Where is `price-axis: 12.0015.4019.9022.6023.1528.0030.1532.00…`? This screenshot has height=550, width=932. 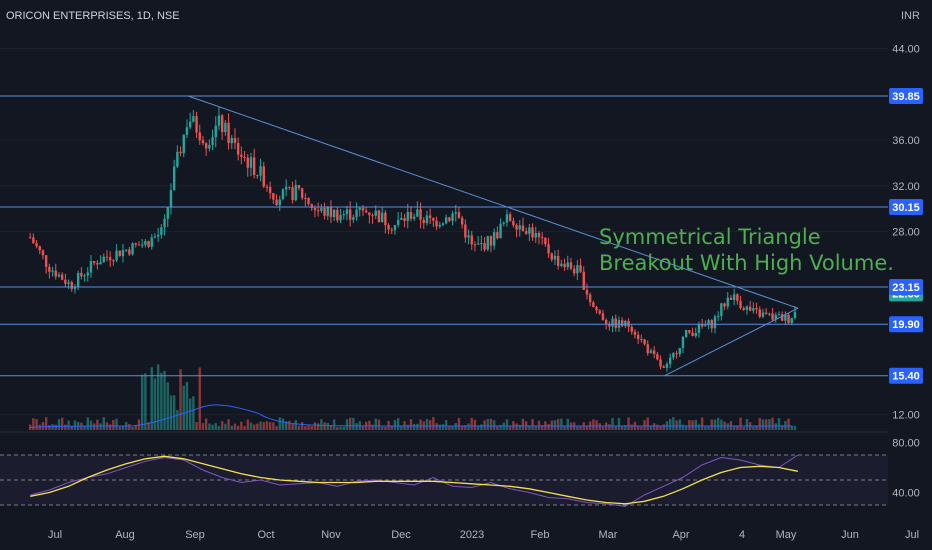 price-axis: 12.0015.4019.9022.6023.1528.0030.1532.00… is located at coordinates (906, 272).